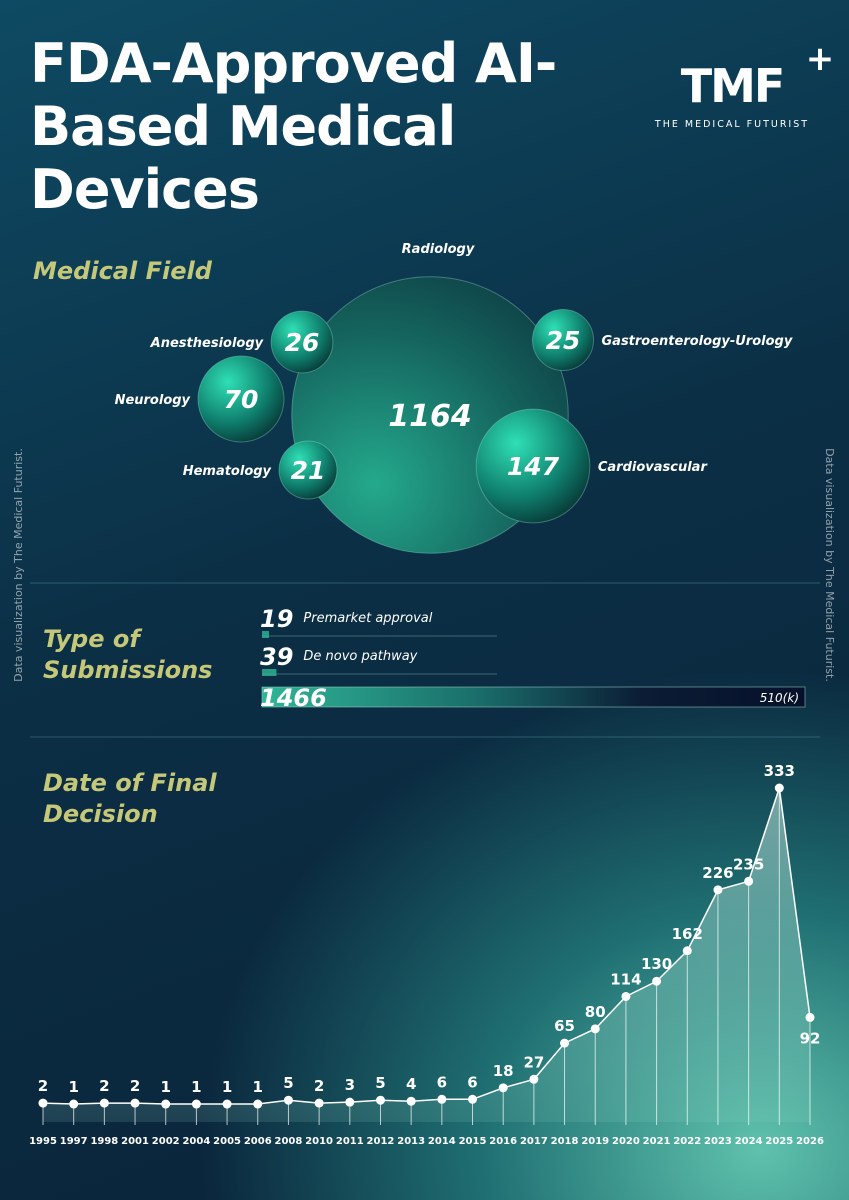  I want to click on point-label: 162, so click(687, 934).